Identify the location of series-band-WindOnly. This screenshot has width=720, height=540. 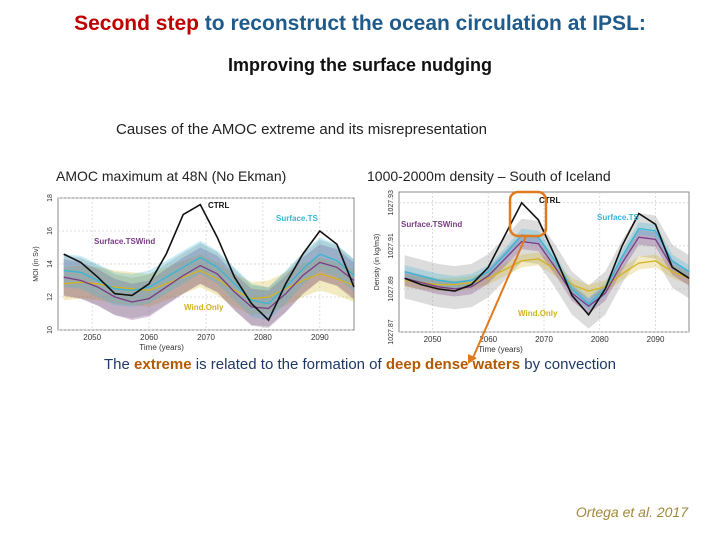
(208, 285).